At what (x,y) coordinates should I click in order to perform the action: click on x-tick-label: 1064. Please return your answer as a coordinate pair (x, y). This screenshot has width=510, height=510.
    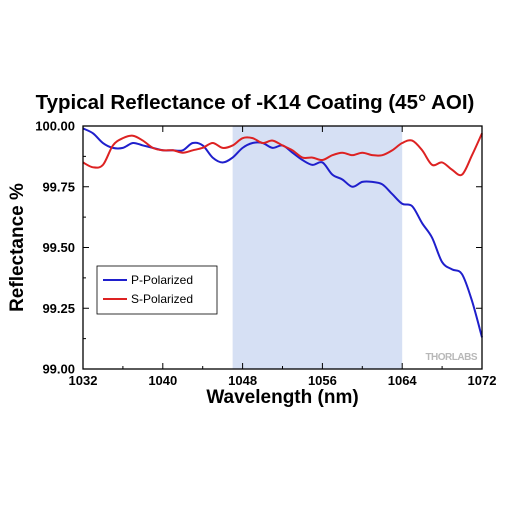
    Looking at the image, I should click on (403, 380).